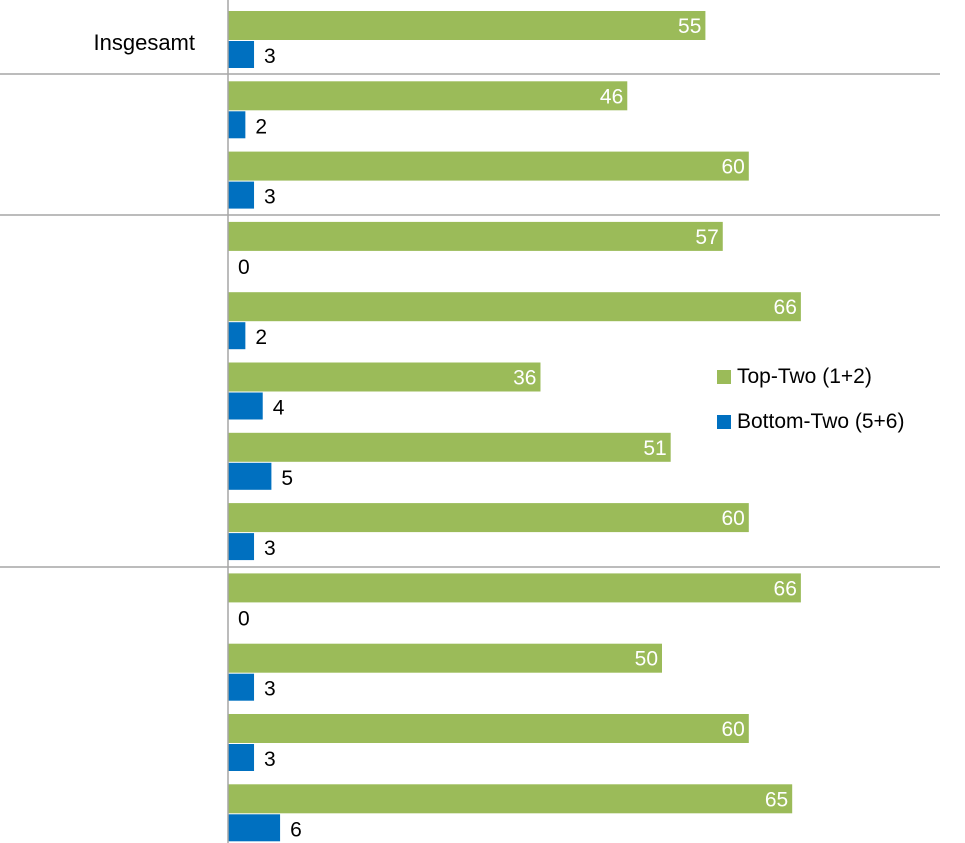 The image size is (965, 843). I want to click on data-label-top-two: 50, so click(646, 659).